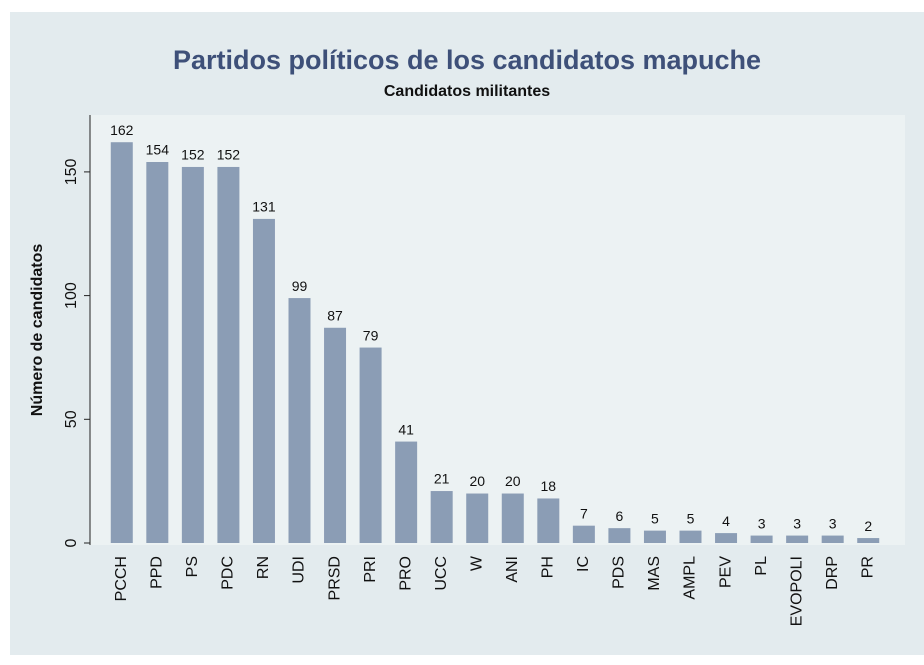  Describe the element at coordinates (405, 573) in the screenshot. I see `x-tick-label: PRO` at that location.